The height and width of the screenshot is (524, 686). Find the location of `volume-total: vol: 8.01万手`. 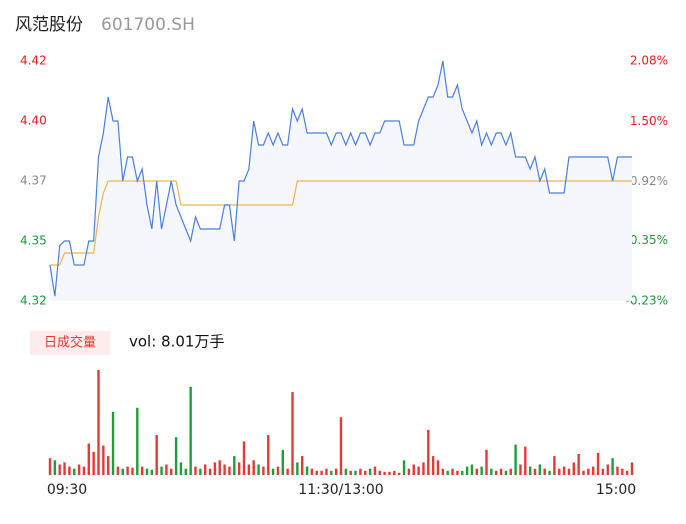

volume-total: vol: 8.01万手 is located at coordinates (176, 342).